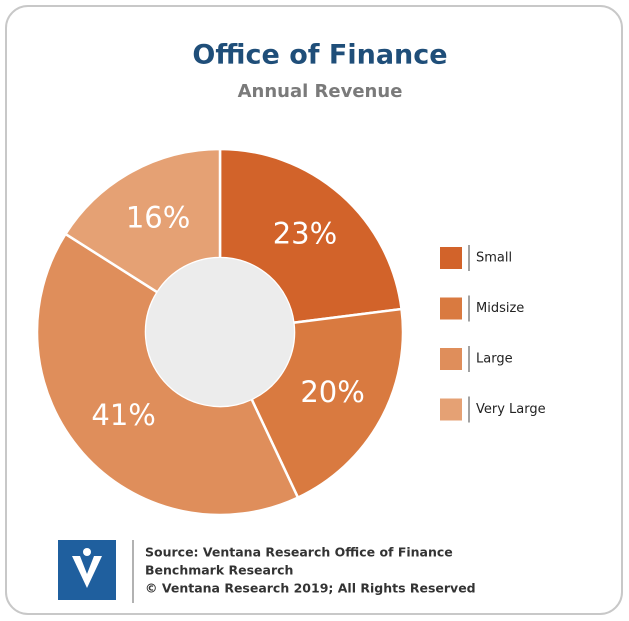  I want to click on chart-subtitle: Annual Revenue, so click(320, 91).